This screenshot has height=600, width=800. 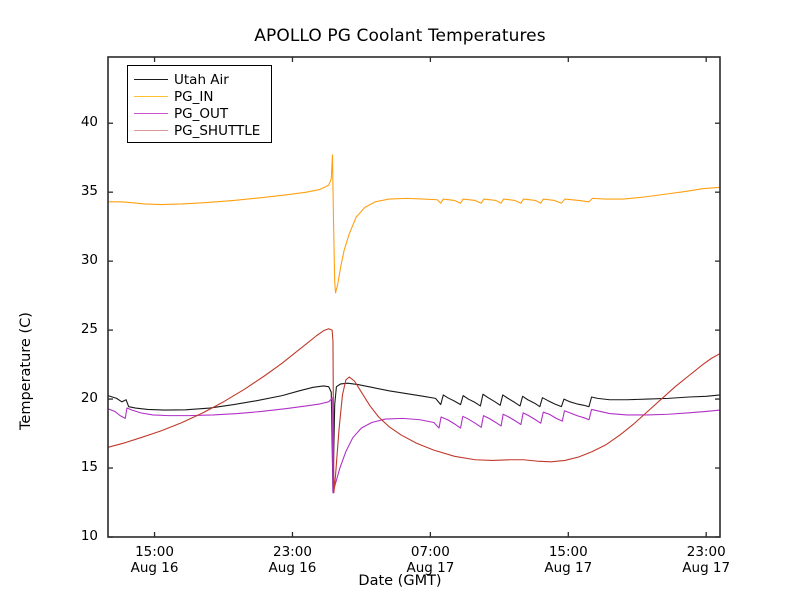 I want to click on legend-entry: PG_SHUTTLE, so click(x=200, y=131).